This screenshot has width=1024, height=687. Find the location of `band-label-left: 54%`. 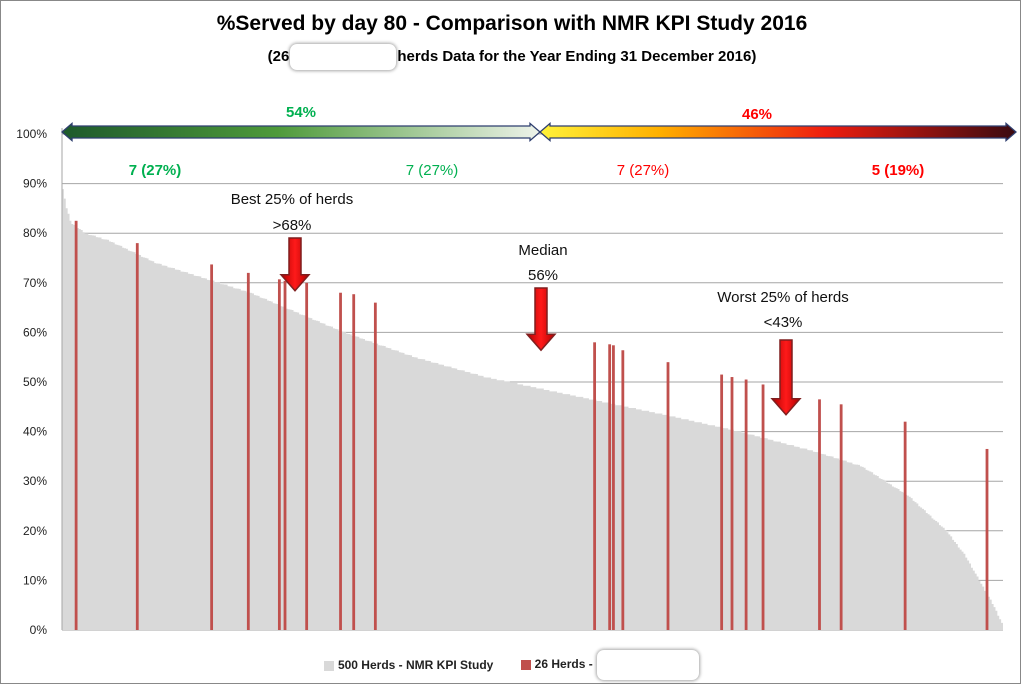

band-label-left: 54% is located at coordinates (301, 112).